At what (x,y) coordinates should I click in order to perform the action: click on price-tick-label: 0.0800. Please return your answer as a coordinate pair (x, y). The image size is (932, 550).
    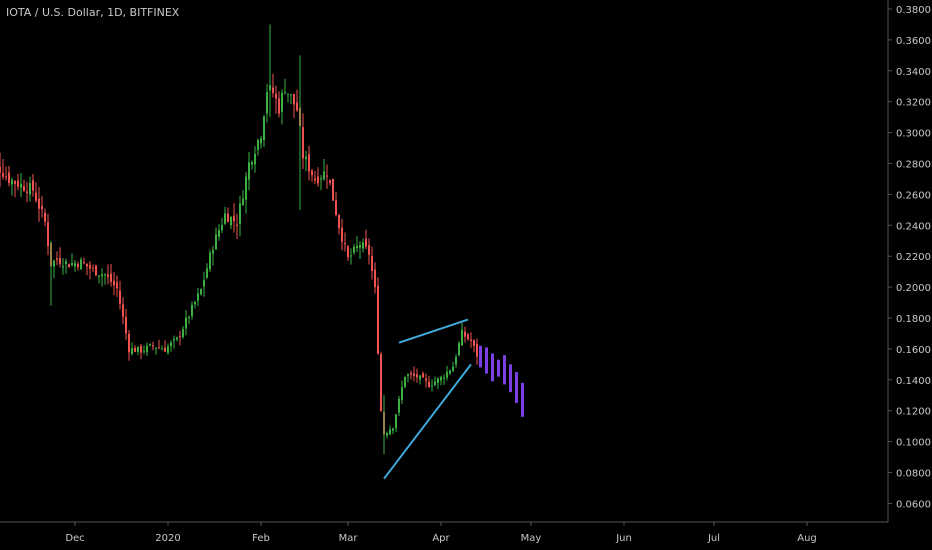
    Looking at the image, I should click on (913, 474).